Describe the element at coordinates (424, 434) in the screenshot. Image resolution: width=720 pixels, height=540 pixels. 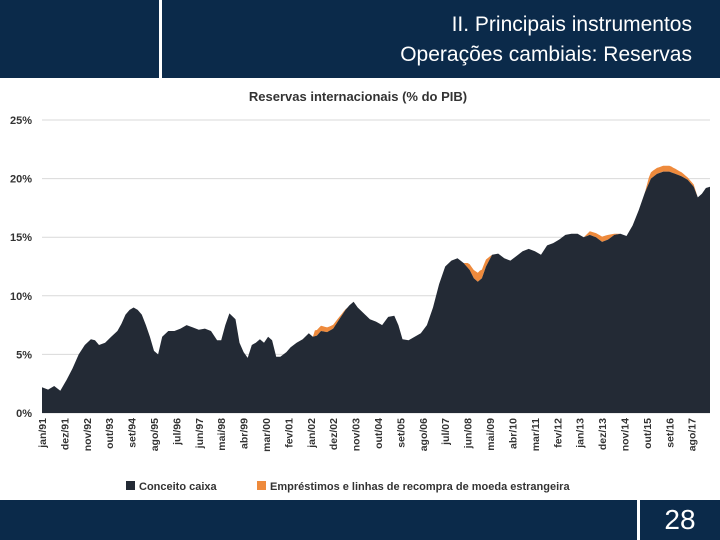
I see `x-tick-label: ago/06` at that location.